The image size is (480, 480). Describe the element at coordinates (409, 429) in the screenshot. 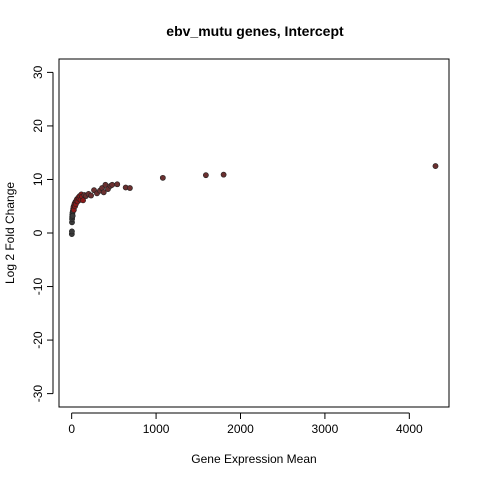

I see `x-tick-label: 4000` at that location.